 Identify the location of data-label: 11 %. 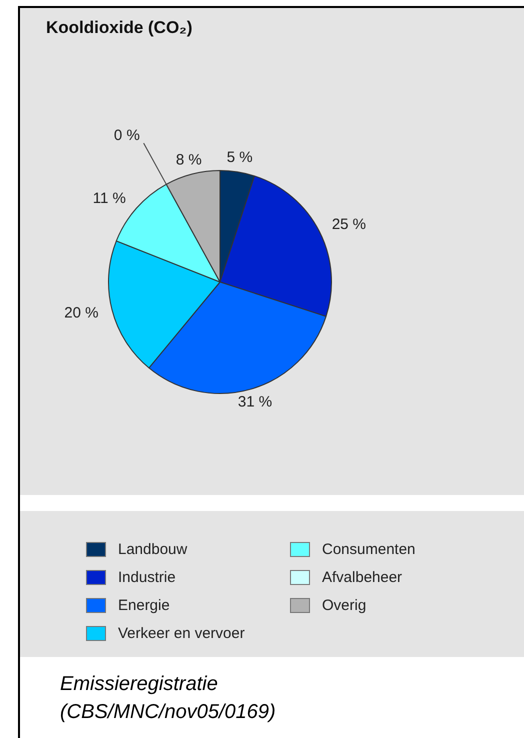
(109, 199).